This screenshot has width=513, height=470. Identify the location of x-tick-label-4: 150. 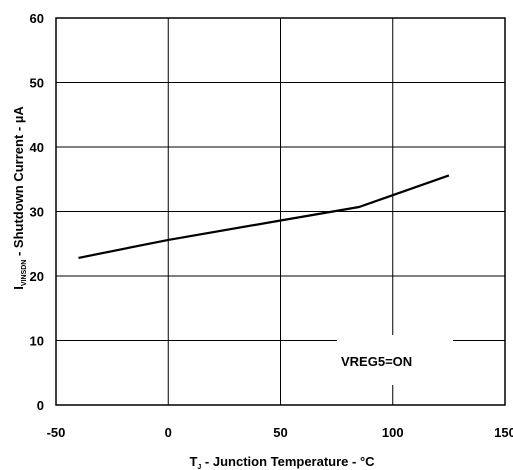
(503, 432).